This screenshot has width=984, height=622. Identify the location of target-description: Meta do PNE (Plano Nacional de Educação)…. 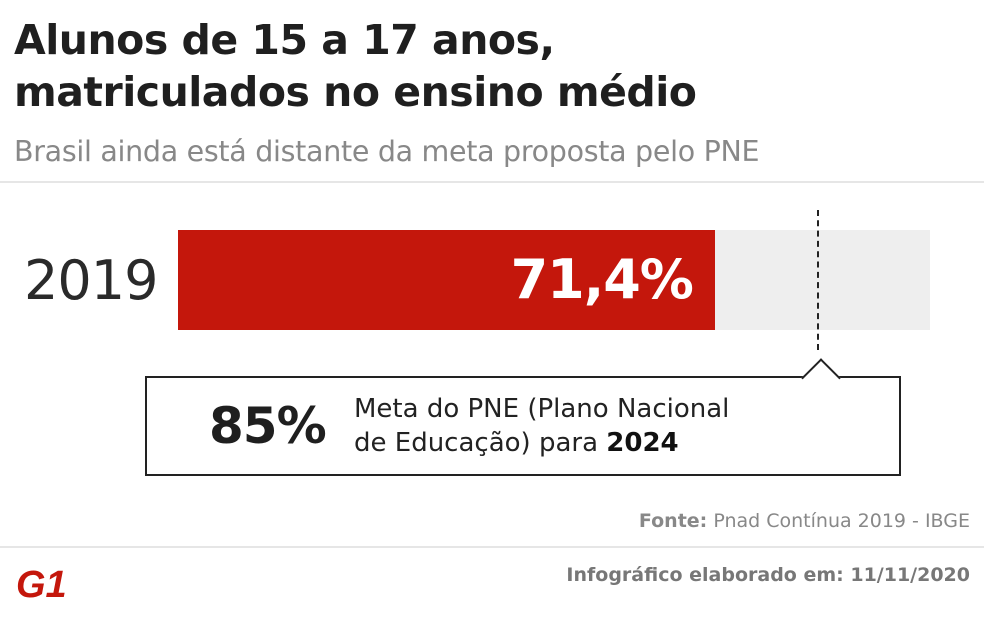
(614, 426).